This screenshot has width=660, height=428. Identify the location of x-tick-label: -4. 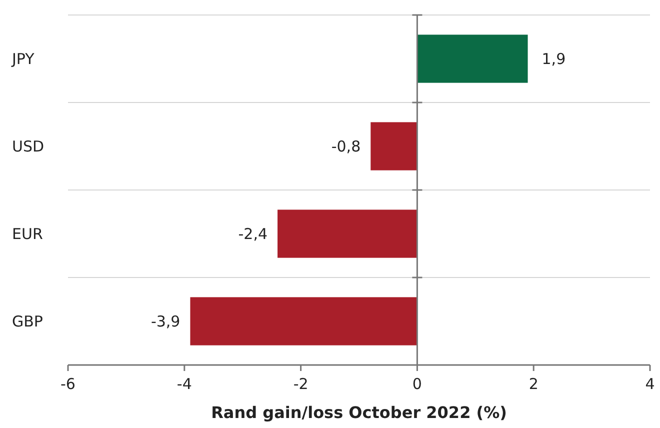
(184, 384).